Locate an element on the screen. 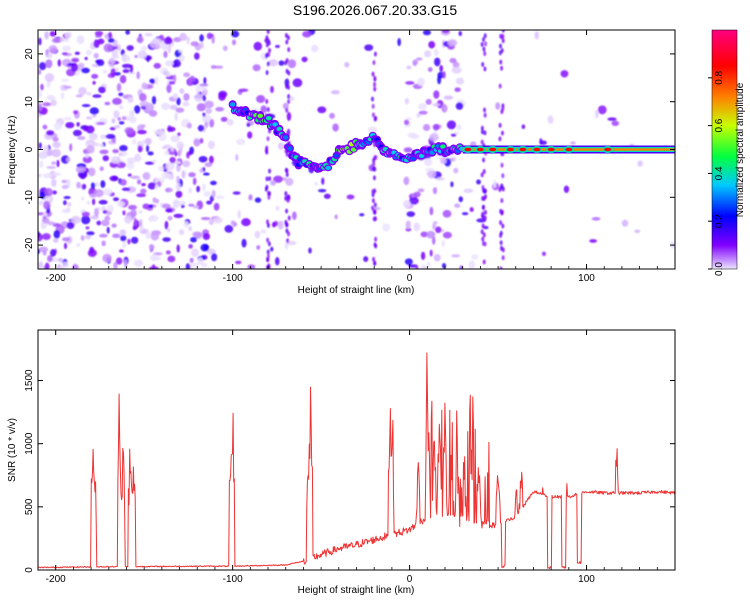 This screenshot has height=600, width=750. spectrogram-xtick-label: 100 is located at coordinates (586, 278).